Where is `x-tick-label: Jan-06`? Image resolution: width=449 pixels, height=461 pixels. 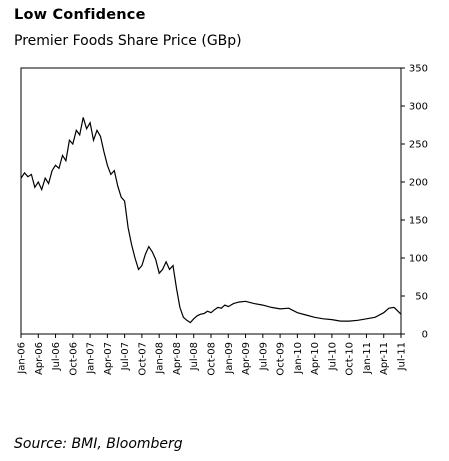 x-tick-label: Jan-06 is located at coordinates (22, 358).